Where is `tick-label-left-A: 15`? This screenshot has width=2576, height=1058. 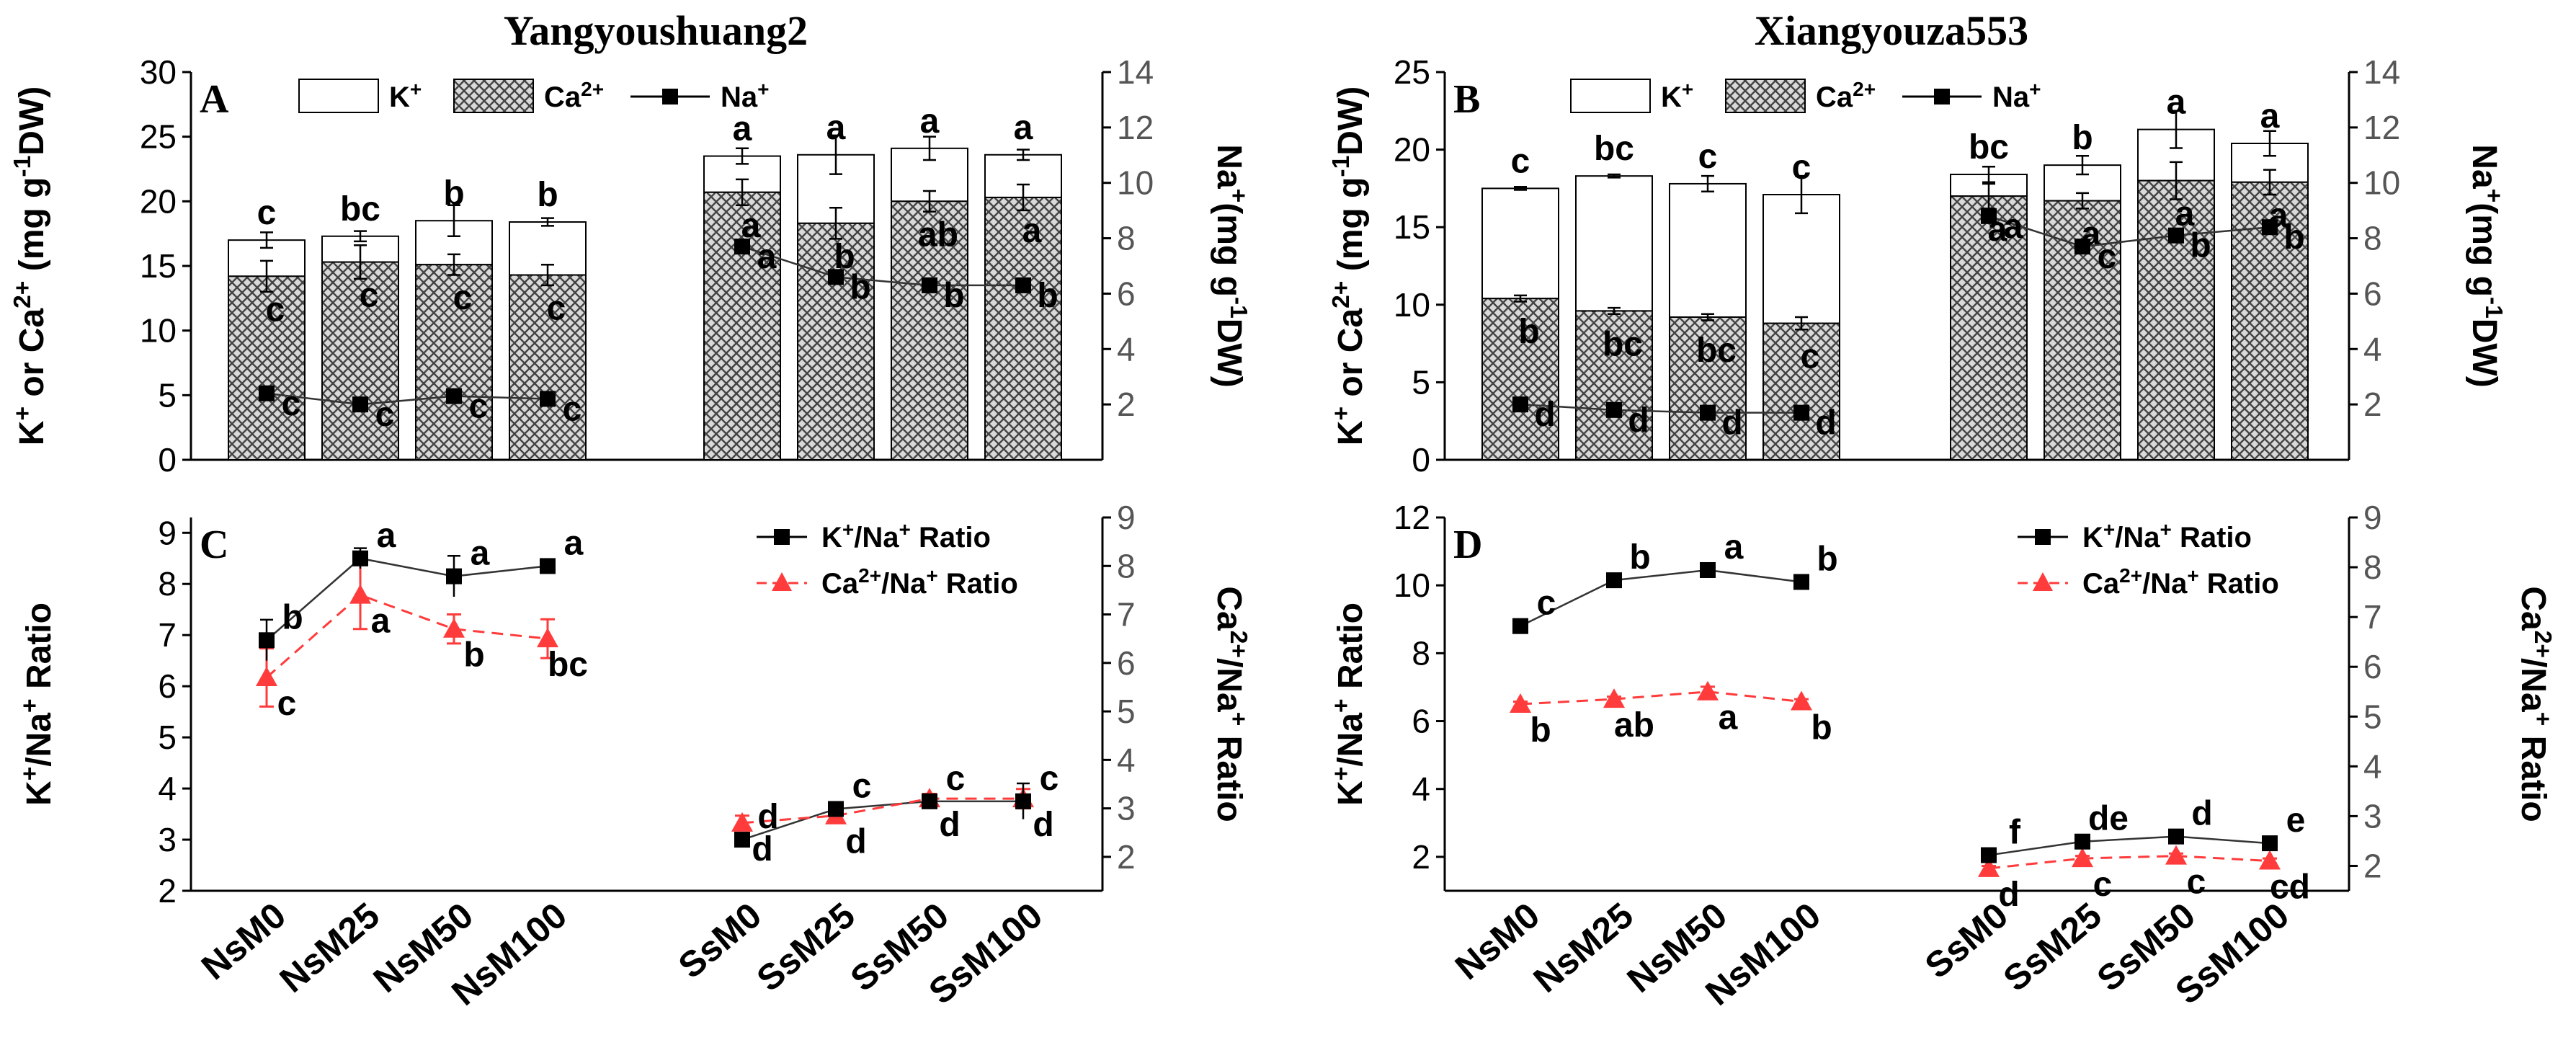 tick-label-left-A: 15 is located at coordinates (158, 266).